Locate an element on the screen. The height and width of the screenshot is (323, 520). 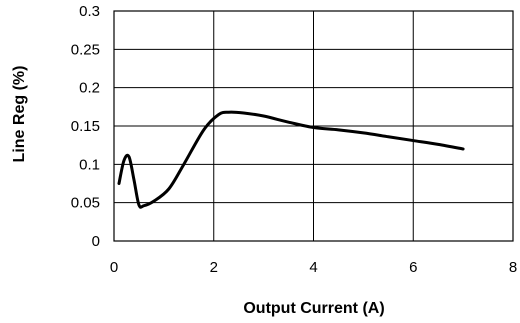
y-tick-label: 0 is located at coordinates (96, 241).